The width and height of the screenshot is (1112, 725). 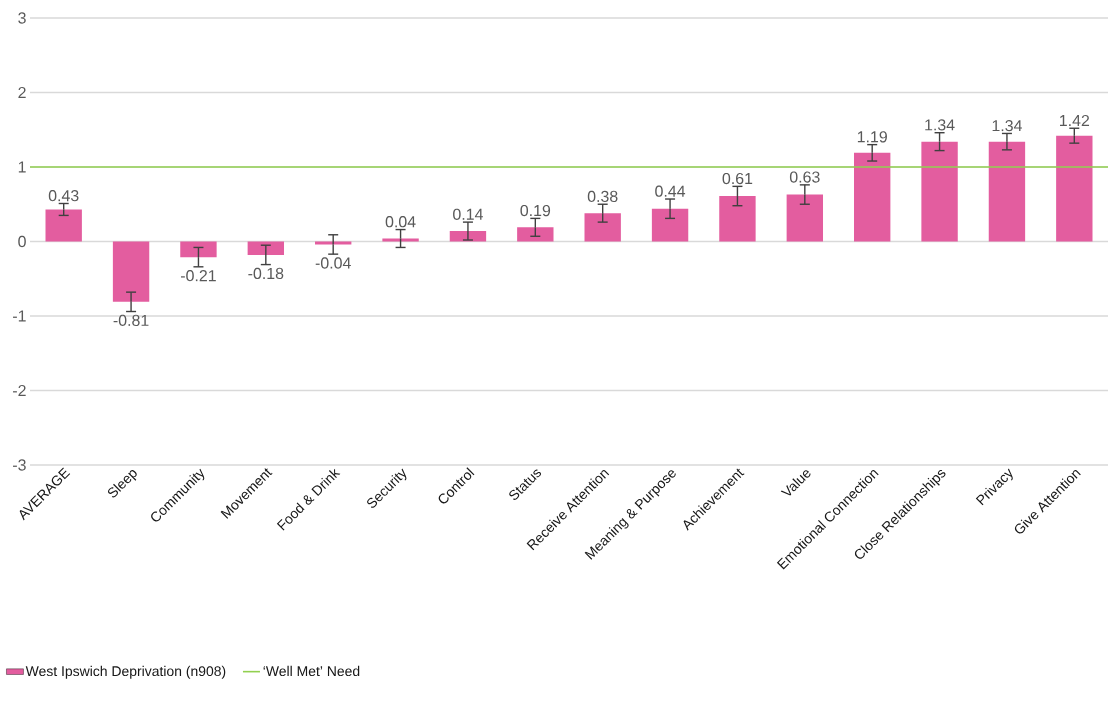 I want to click on y-tick-label: 0, so click(x=22, y=241).